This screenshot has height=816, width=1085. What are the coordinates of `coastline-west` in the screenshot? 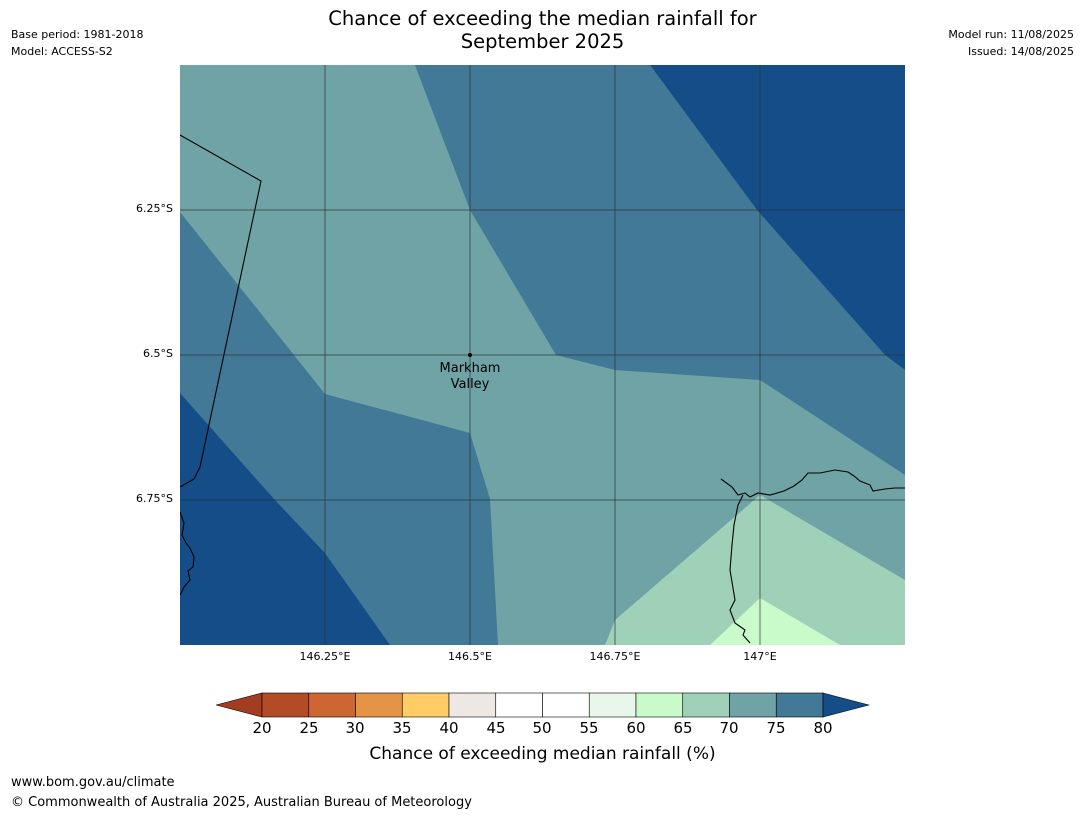 It's located at (187, 553).